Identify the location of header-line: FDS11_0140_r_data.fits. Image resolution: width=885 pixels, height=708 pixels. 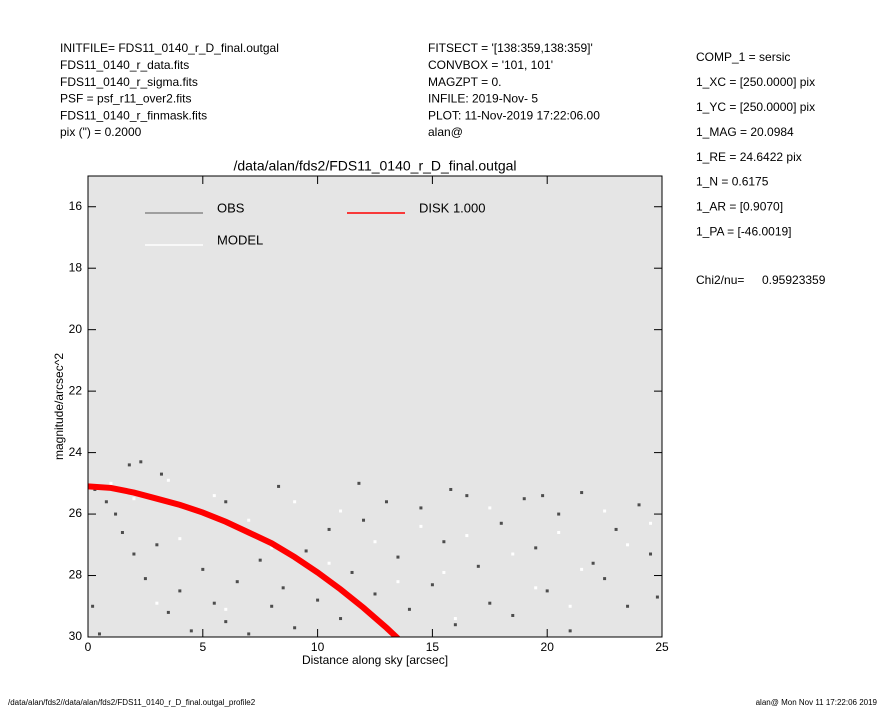
(124, 65).